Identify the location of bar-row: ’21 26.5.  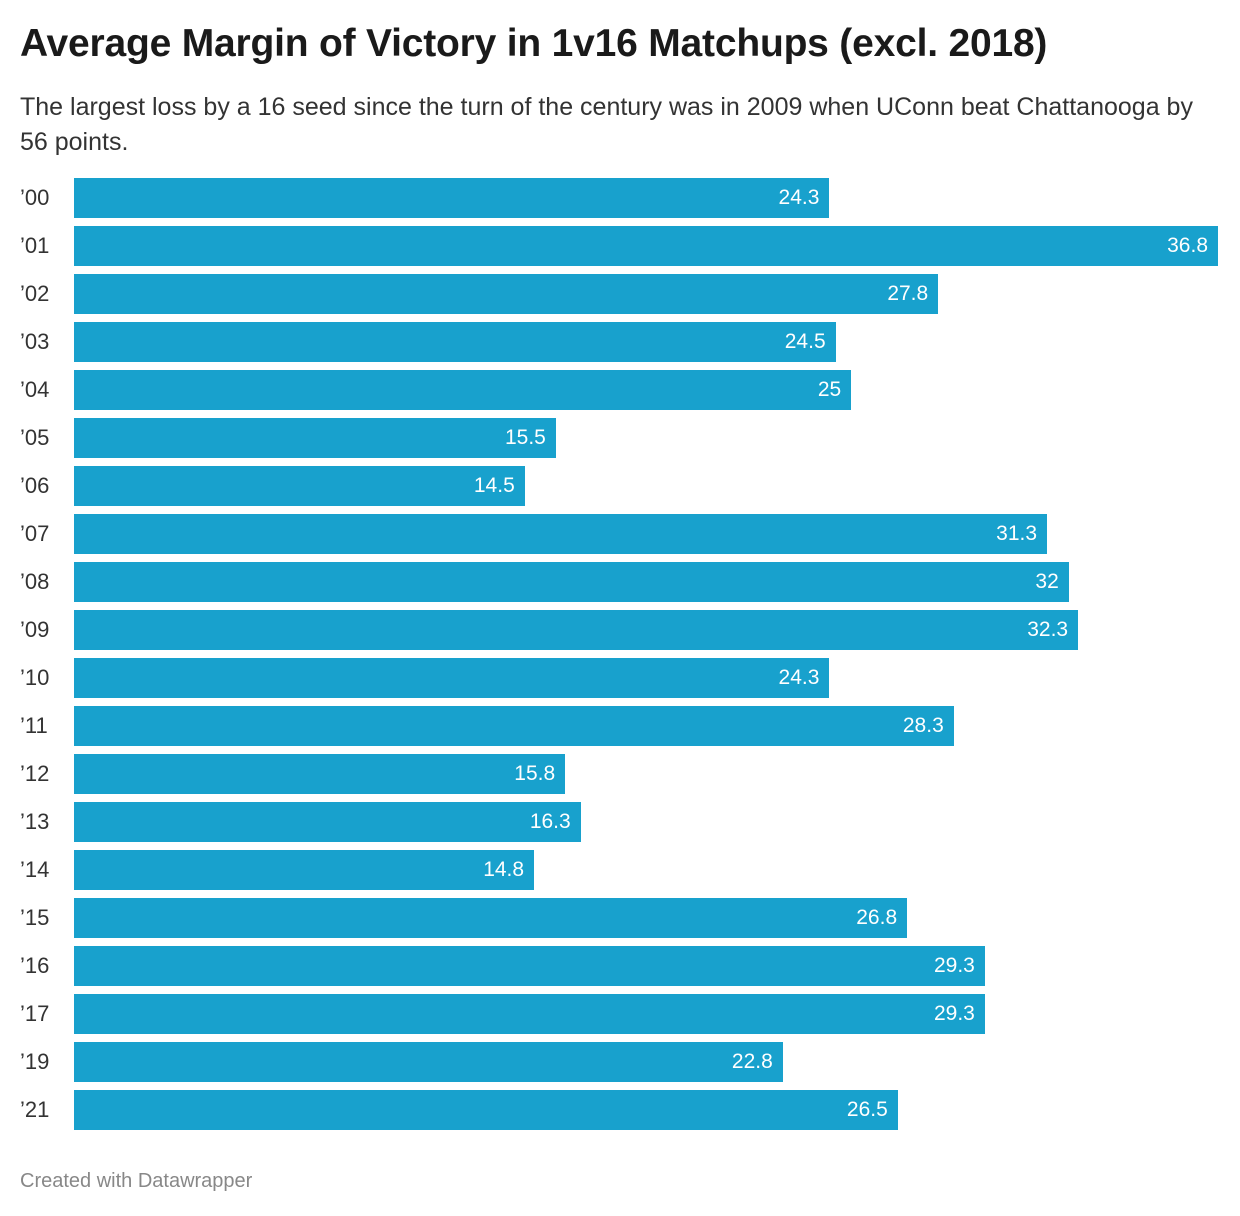
(620, 1110).